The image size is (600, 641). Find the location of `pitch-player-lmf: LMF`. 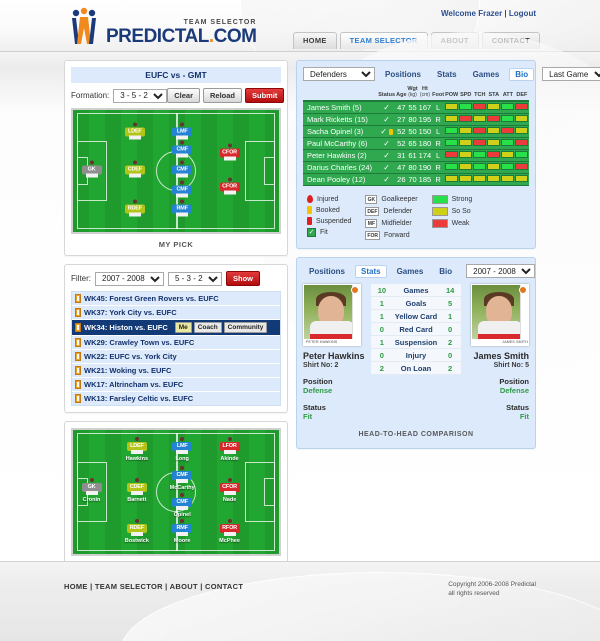

pitch-player-lmf: LMF is located at coordinates (182, 131).